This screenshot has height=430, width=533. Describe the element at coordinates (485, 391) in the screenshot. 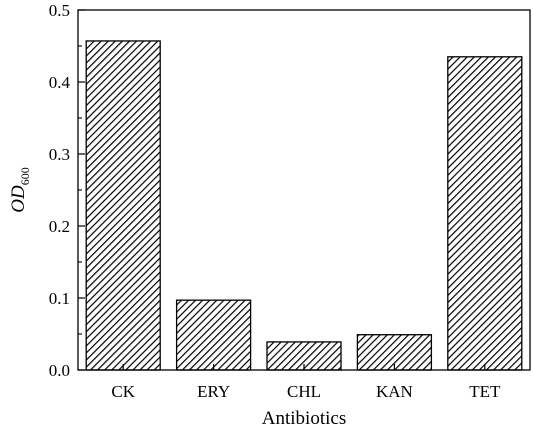

I see `x-tick-label: TET` at that location.